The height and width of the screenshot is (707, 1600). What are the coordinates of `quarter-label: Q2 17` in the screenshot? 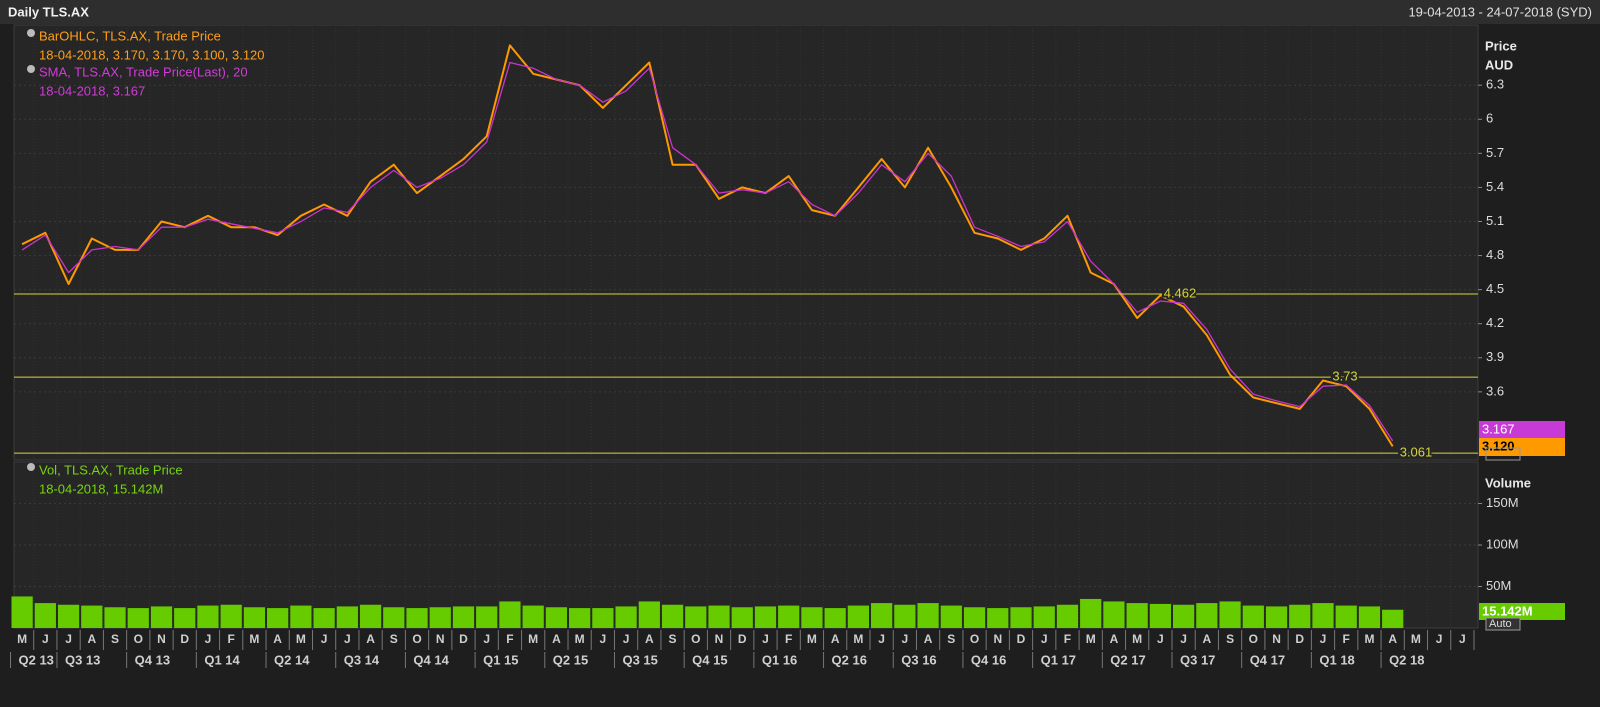 It's located at (1127, 659).